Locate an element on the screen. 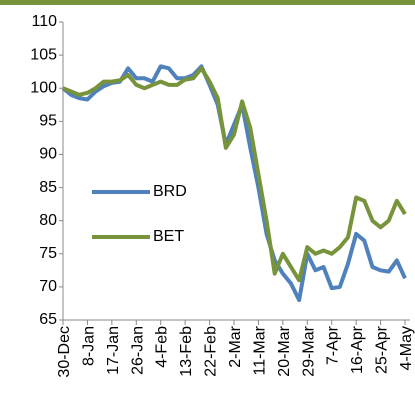 The image size is (415, 408). legend-label: BRD is located at coordinates (170, 191).